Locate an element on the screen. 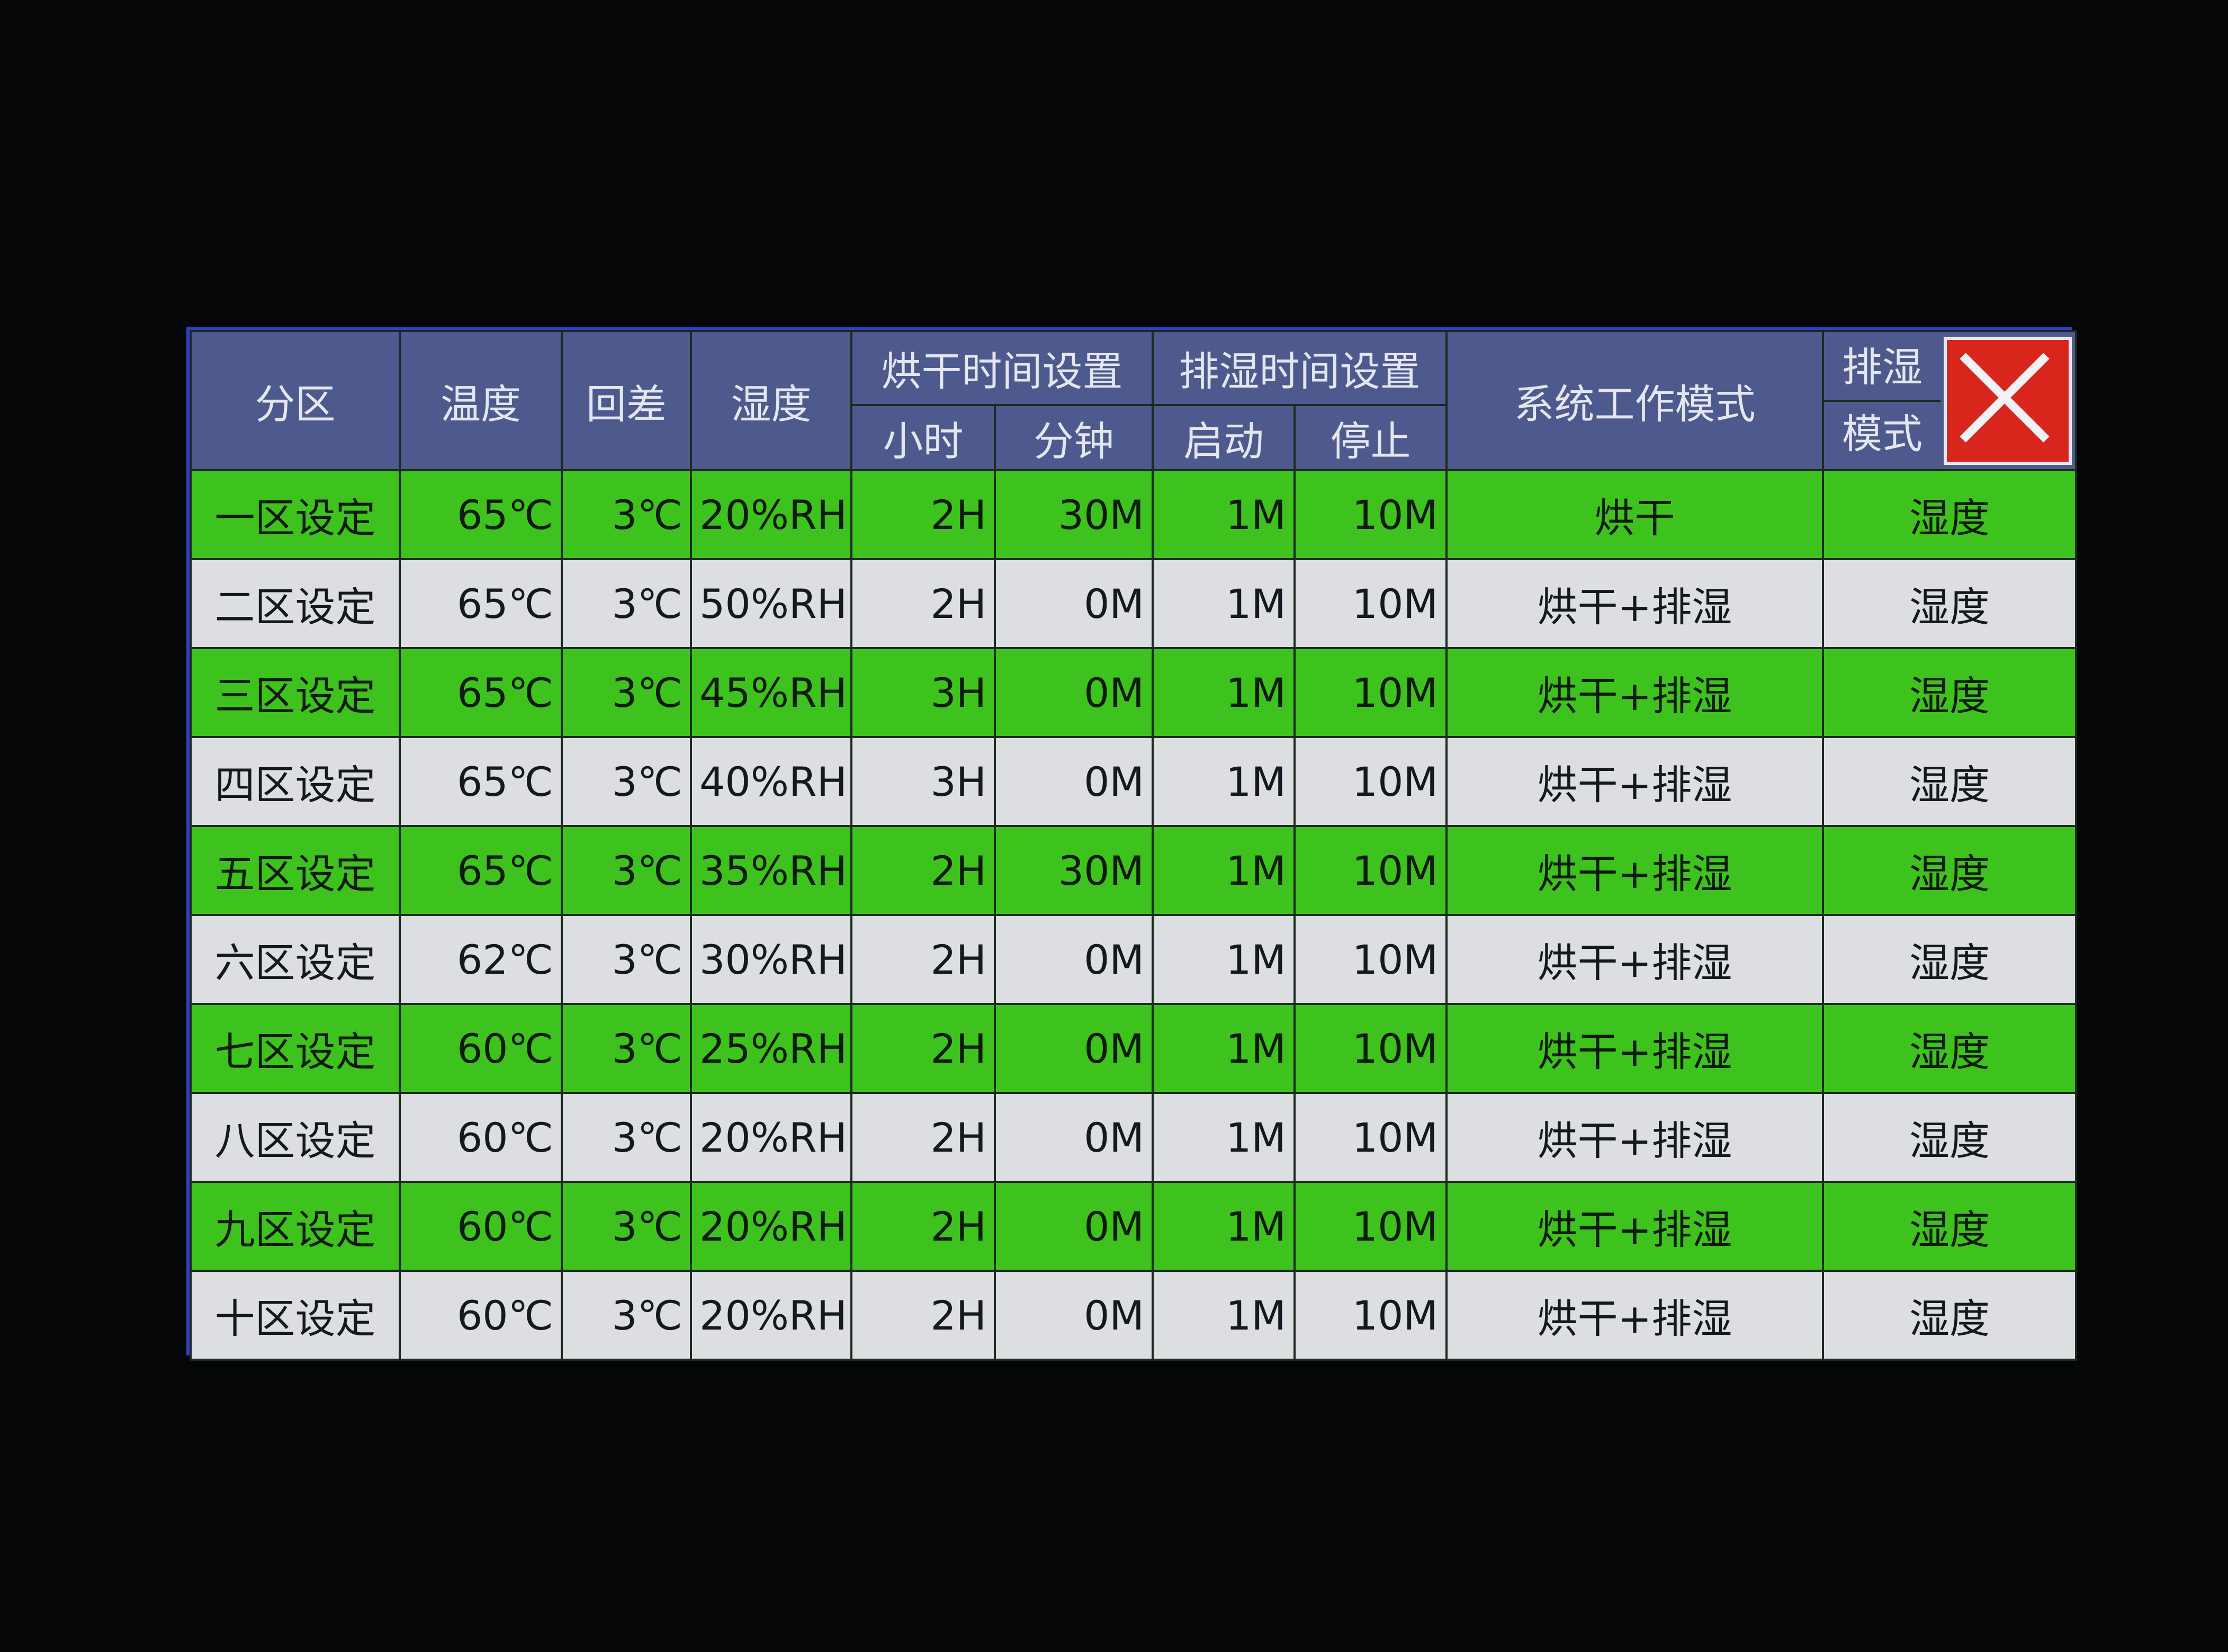  humidity-cell: 30%RH is located at coordinates (771, 959).